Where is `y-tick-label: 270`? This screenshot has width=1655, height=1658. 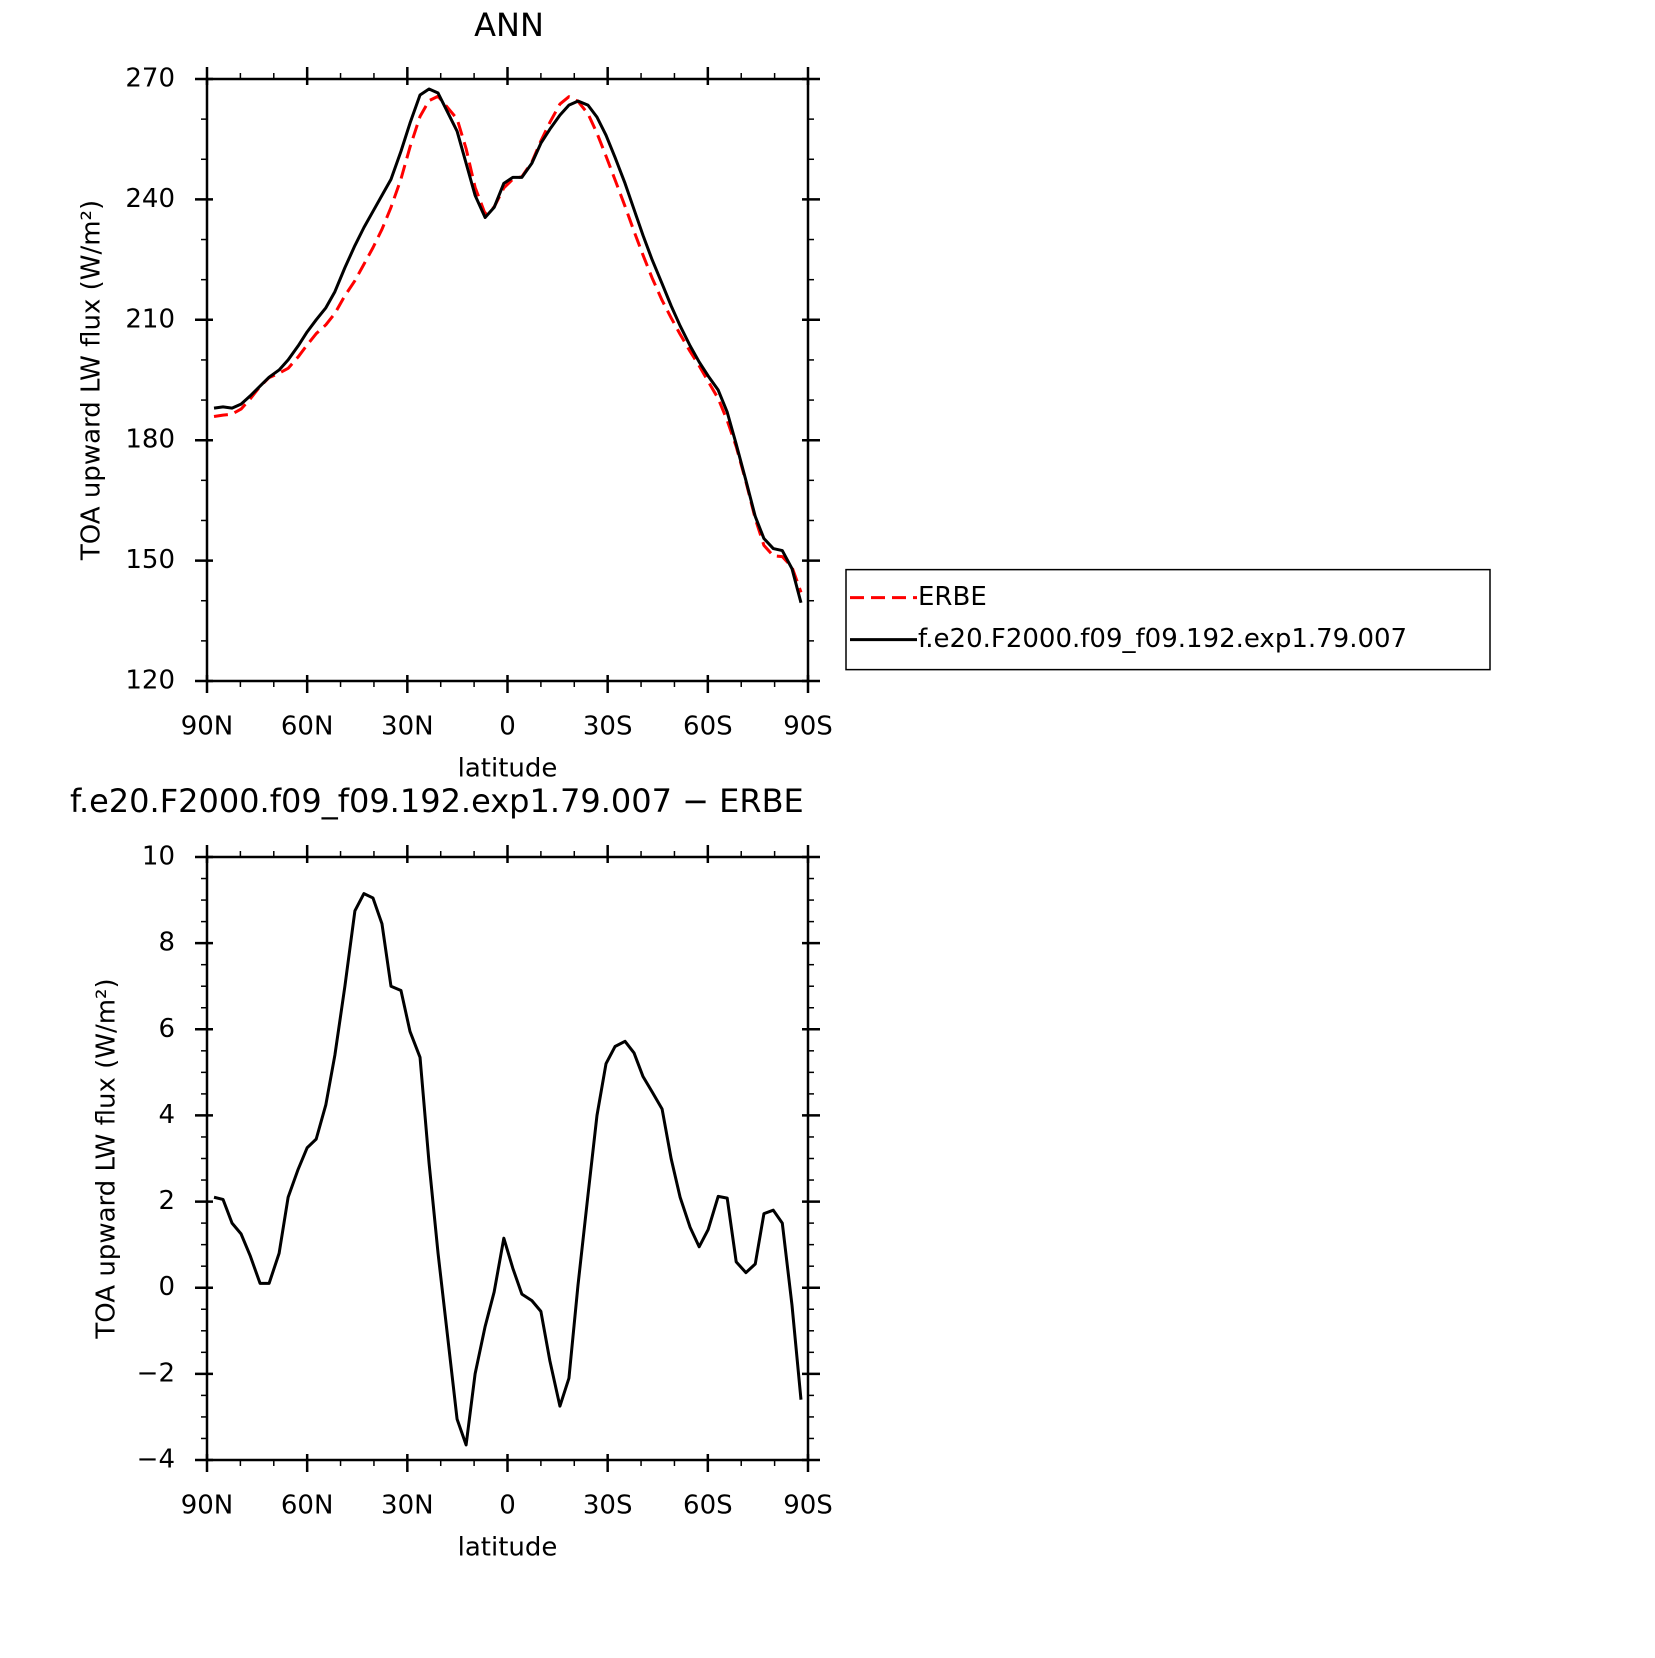 y-tick-label: 270 is located at coordinates (150, 79).